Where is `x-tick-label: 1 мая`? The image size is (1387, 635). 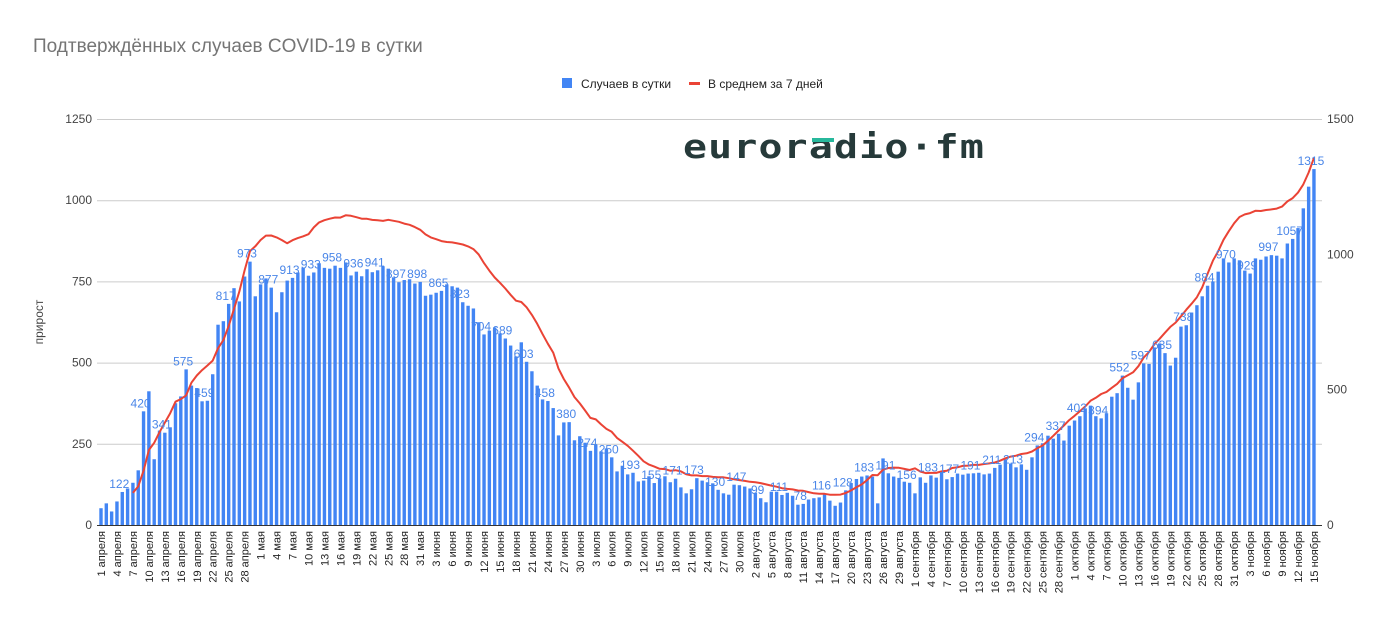
x-tick-label: 1 мая is located at coordinates (262, 545).